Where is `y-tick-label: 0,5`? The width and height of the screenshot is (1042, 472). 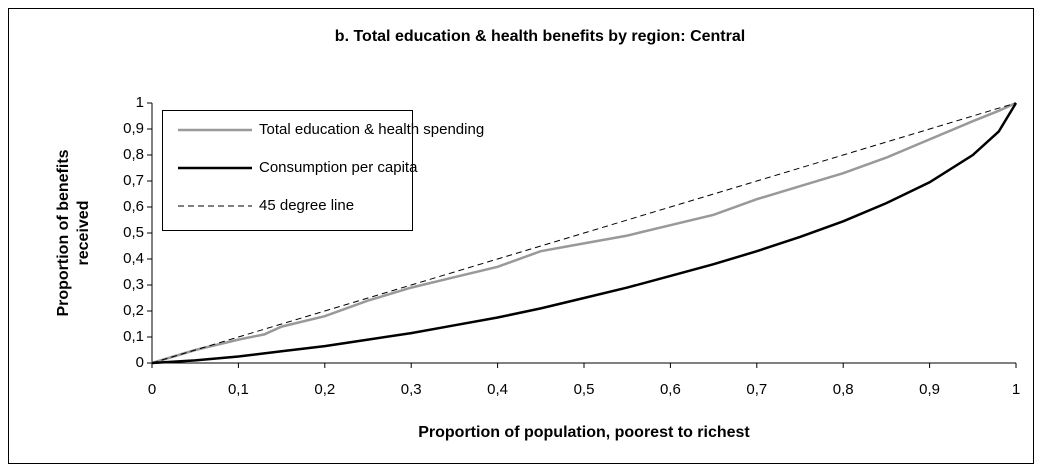
y-tick-label: 0,5 is located at coordinates (133, 232).